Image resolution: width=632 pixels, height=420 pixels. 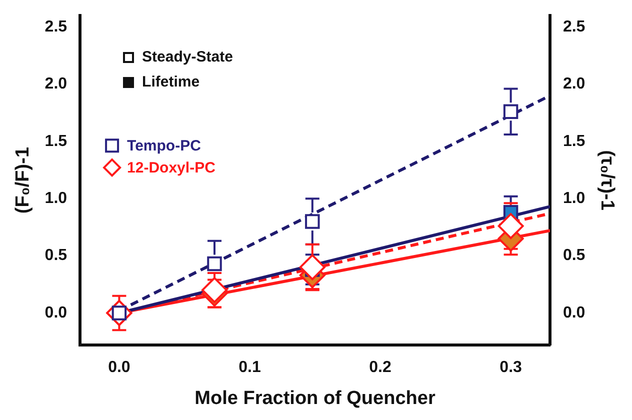 What do you see at coordinates (187, 57) in the screenshot?
I see `annotation: Steady-State` at bounding box center [187, 57].